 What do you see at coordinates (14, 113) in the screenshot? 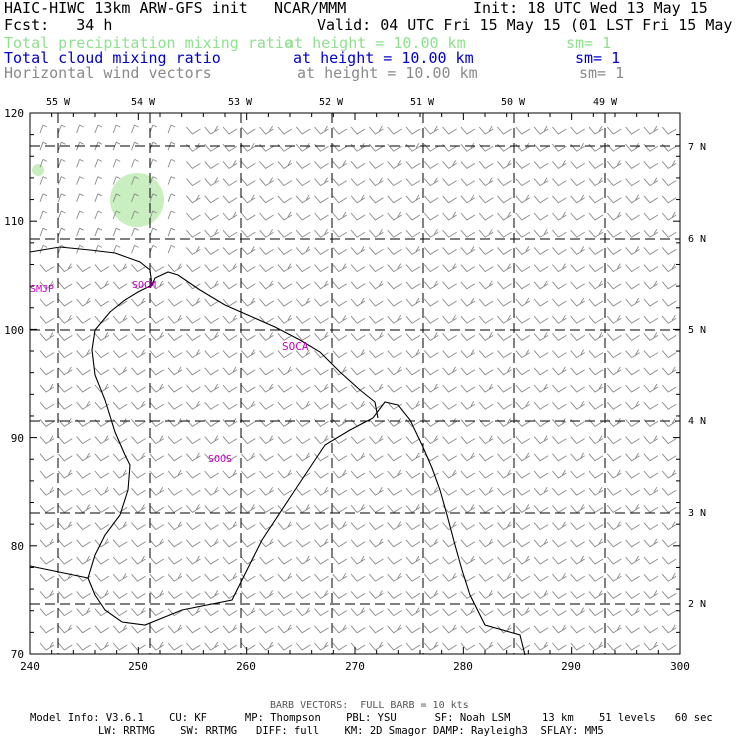
I see `y-tick-label: 120` at bounding box center [14, 113].